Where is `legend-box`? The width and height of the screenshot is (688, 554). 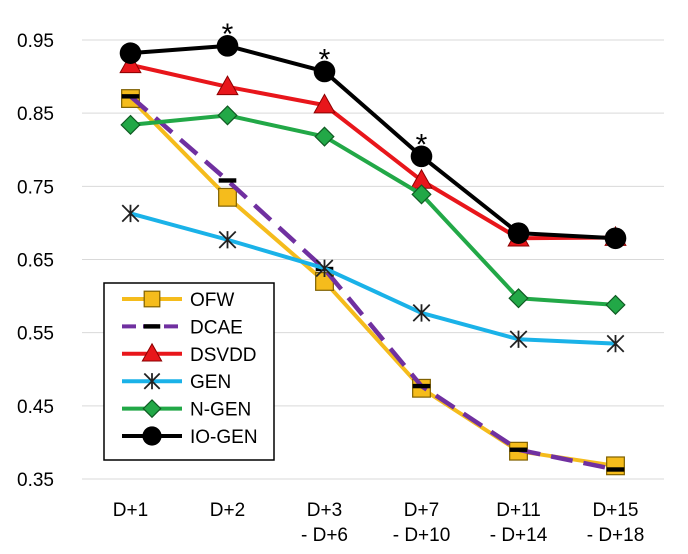
legend-box is located at coordinates (189, 371).